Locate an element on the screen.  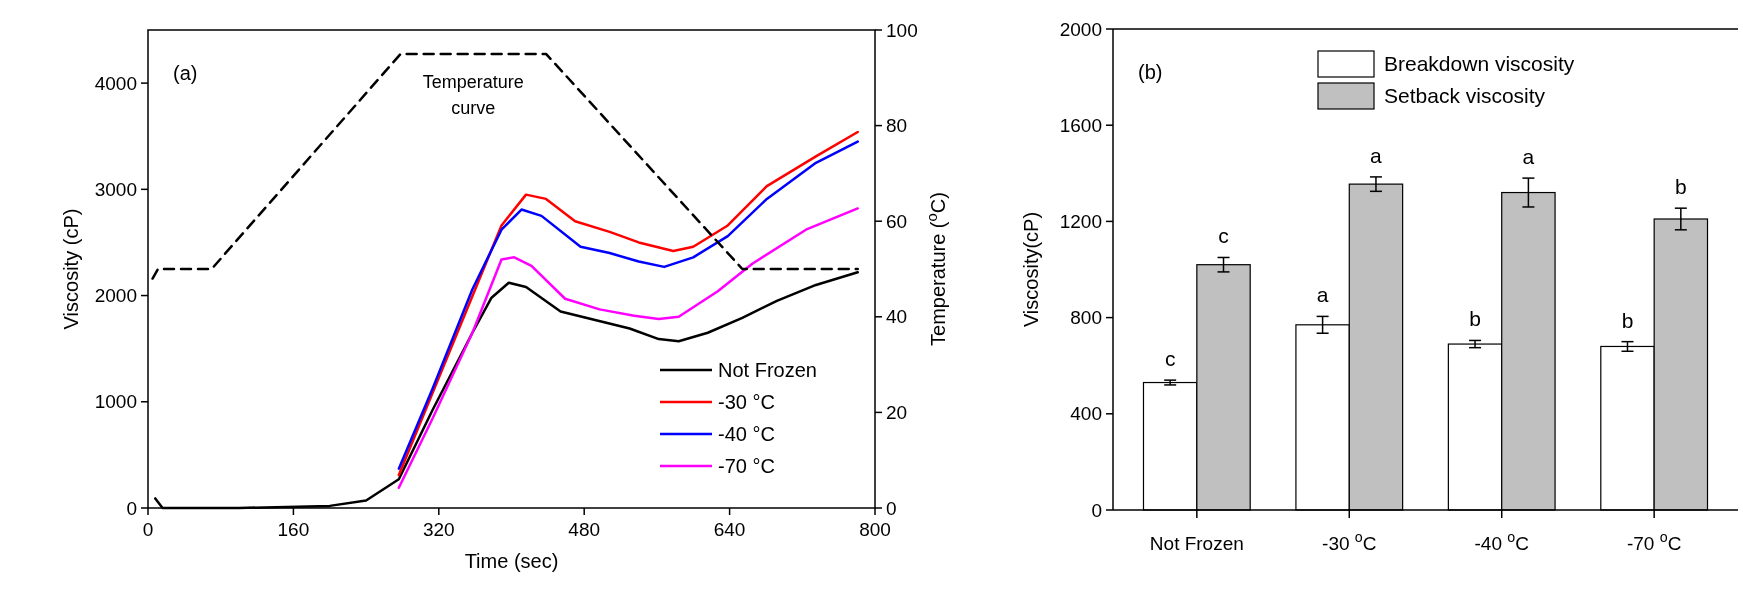
x-tick-label: 0 is located at coordinates (148, 529).